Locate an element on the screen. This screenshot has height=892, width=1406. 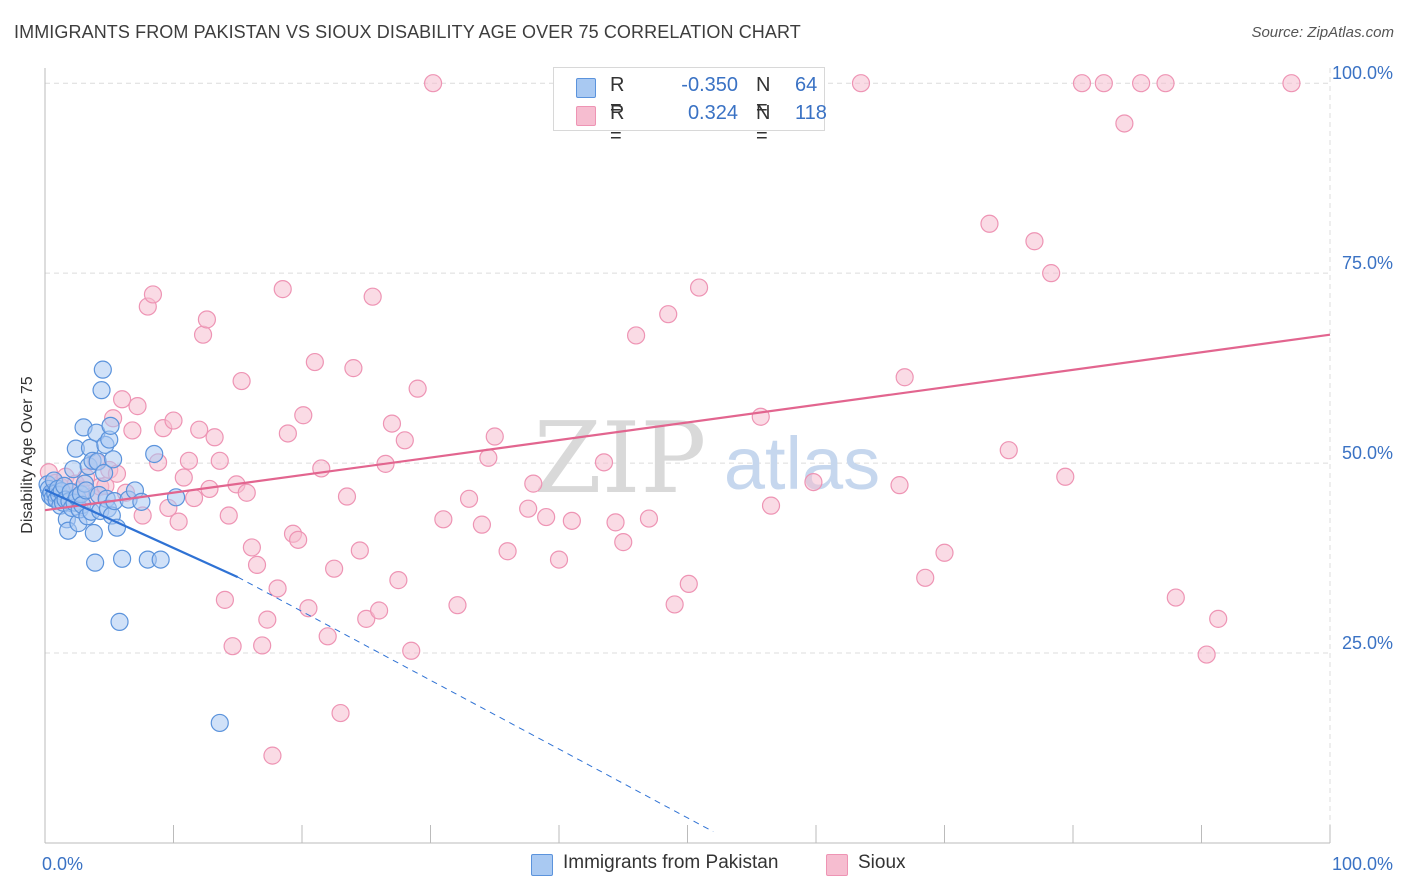
bottom-legend-swatch-pakistan is located at coordinates (542, 865).